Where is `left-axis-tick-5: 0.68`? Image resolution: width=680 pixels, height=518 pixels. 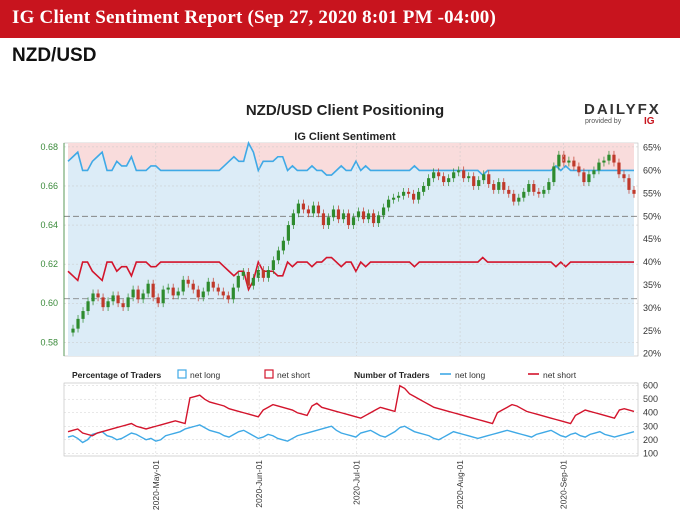
left-axis-tick-5: 0.68 is located at coordinates (49, 147).